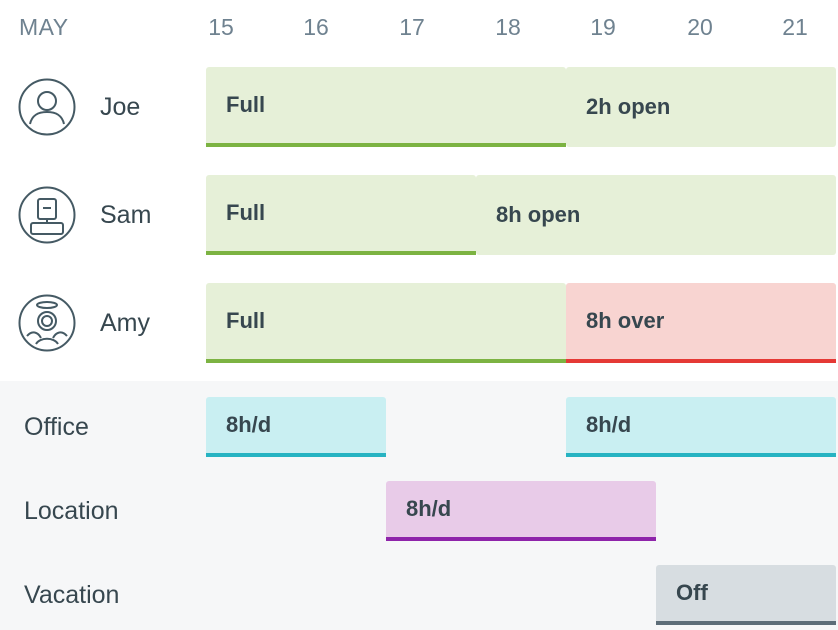 The width and height of the screenshot is (838, 630). Describe the element at coordinates (56, 427) in the screenshot. I see `category-office: Office` at that location.